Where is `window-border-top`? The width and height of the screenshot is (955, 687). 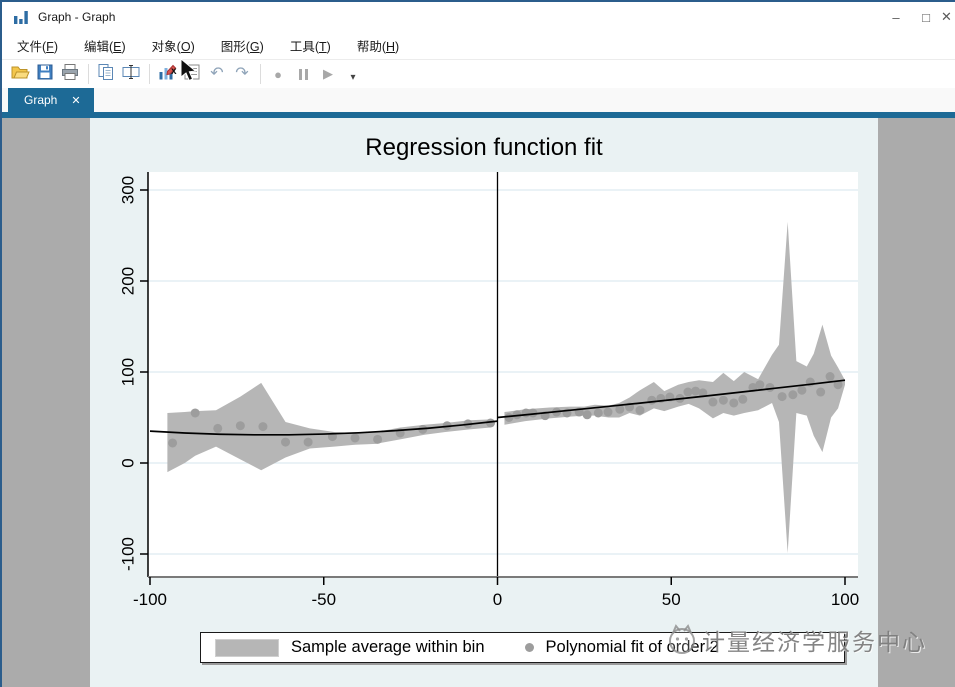
window-border-top is located at coordinates (477, 1).